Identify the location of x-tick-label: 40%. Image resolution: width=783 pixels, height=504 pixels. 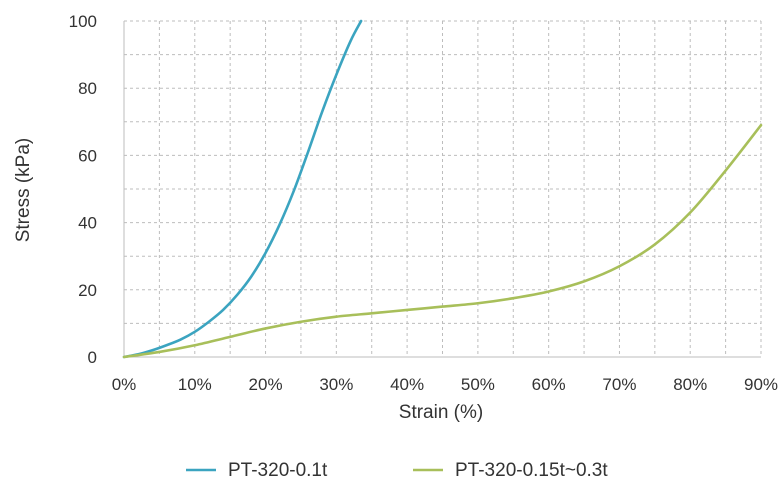
(407, 384).